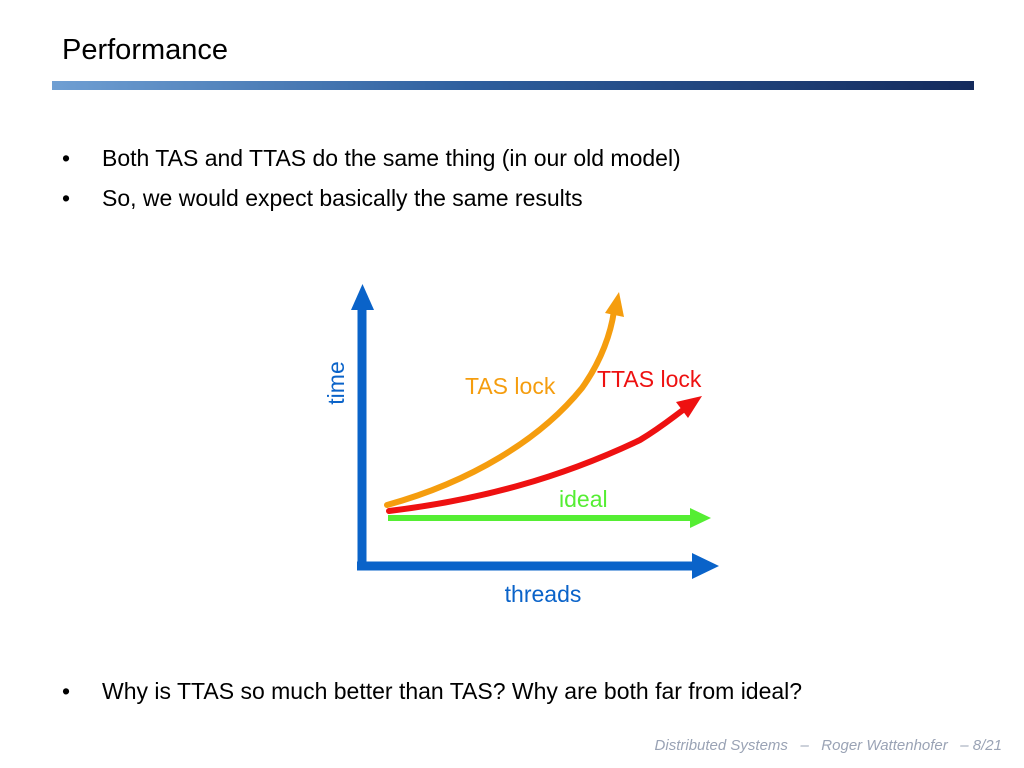 The height and width of the screenshot is (768, 1024). What do you see at coordinates (700, 518) in the screenshot?
I see `ideal-arrowhead` at bounding box center [700, 518].